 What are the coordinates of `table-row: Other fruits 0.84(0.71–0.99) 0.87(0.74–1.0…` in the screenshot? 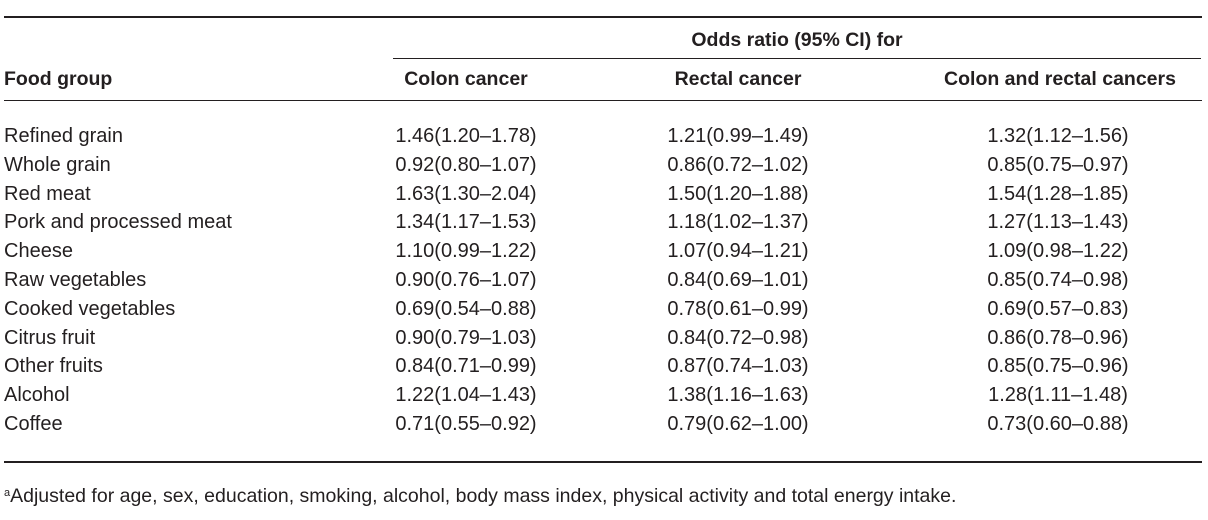 It's located at (604, 366).